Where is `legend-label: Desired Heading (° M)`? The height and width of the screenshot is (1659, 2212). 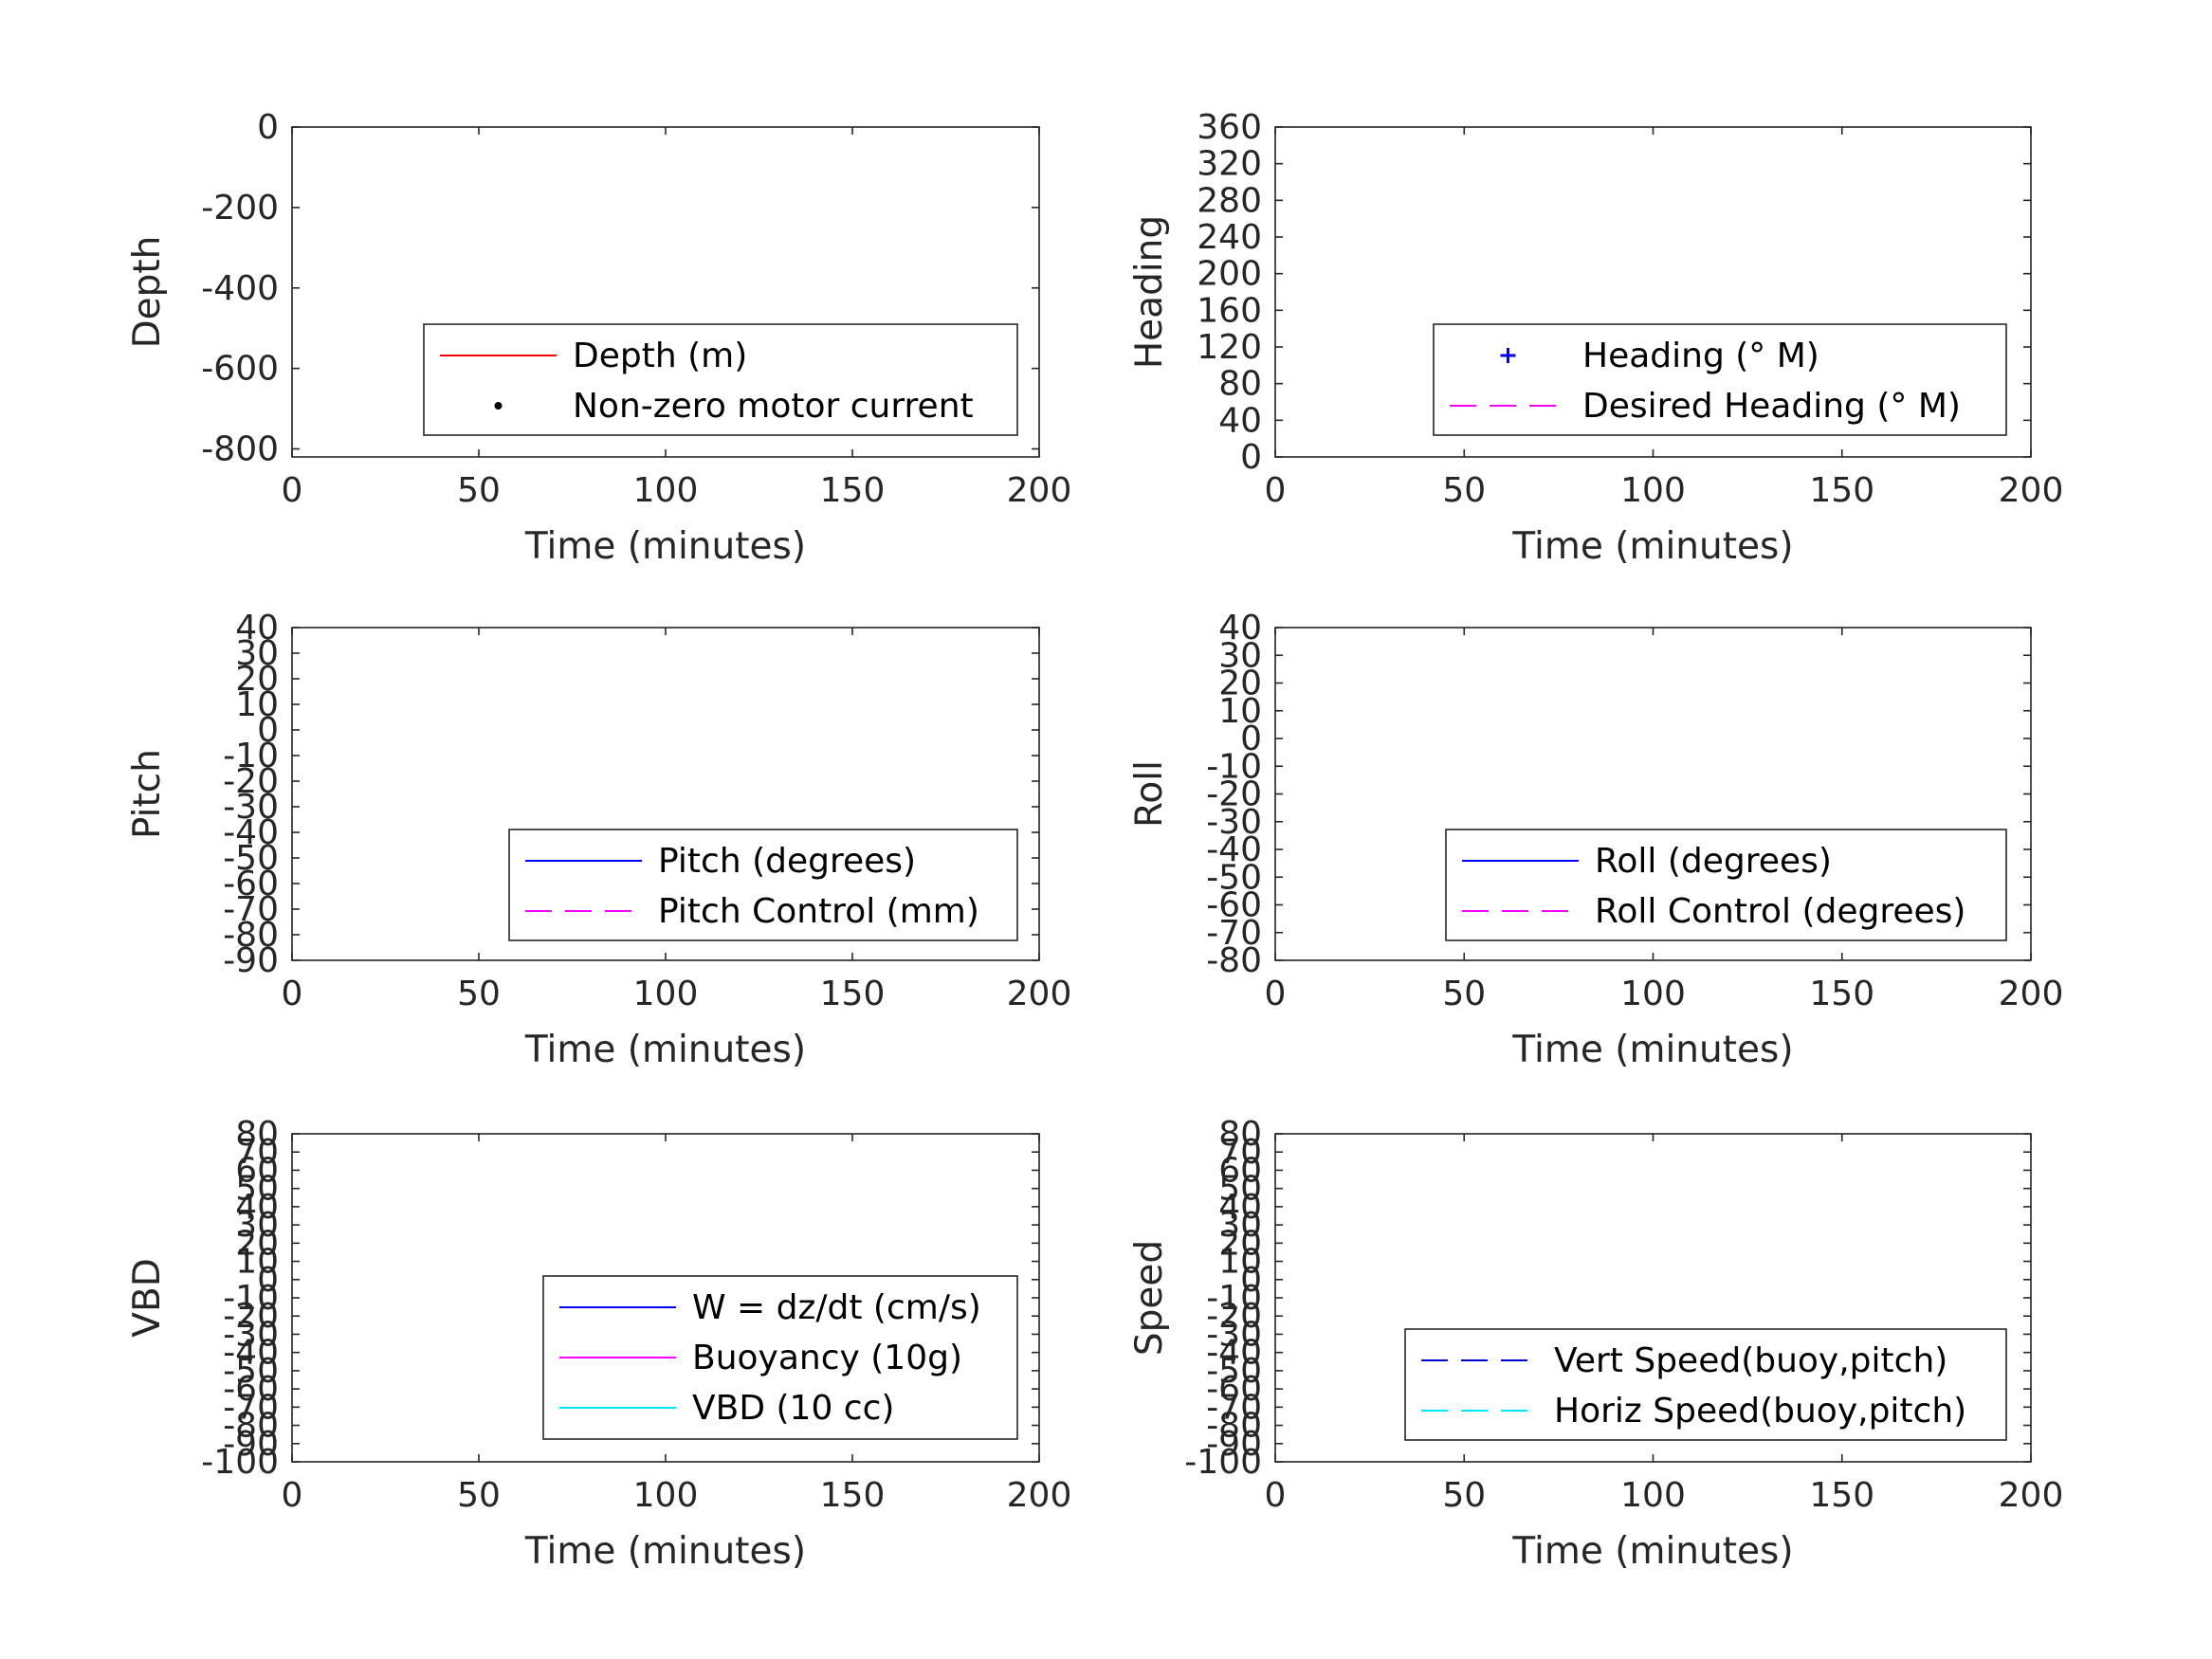 legend-label: Desired Heading (° M) is located at coordinates (1771, 406).